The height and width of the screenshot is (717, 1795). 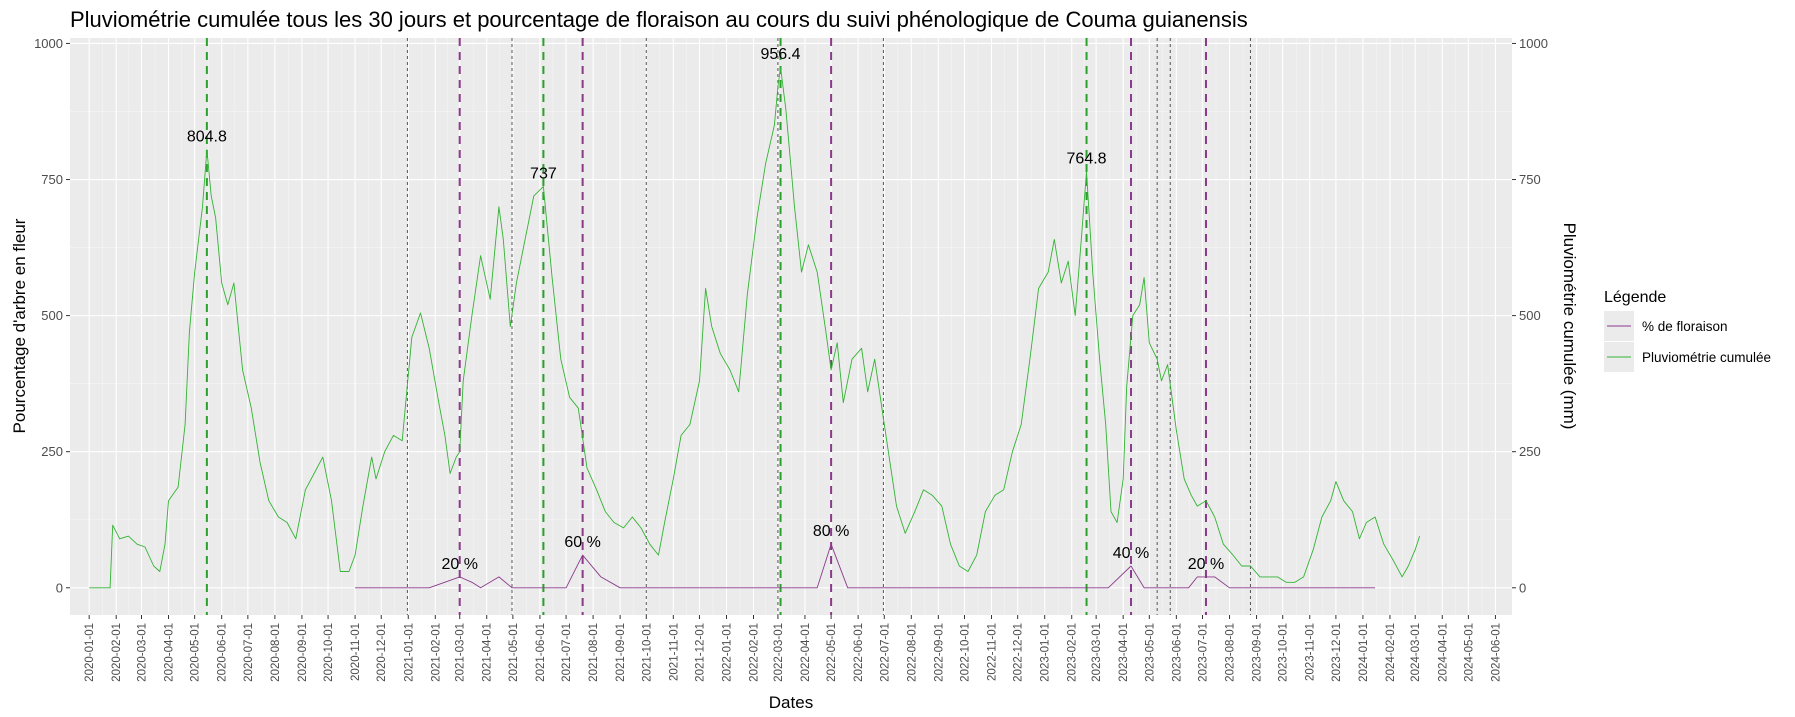 I want to click on annotation-label: 80 %, so click(x=831, y=531).